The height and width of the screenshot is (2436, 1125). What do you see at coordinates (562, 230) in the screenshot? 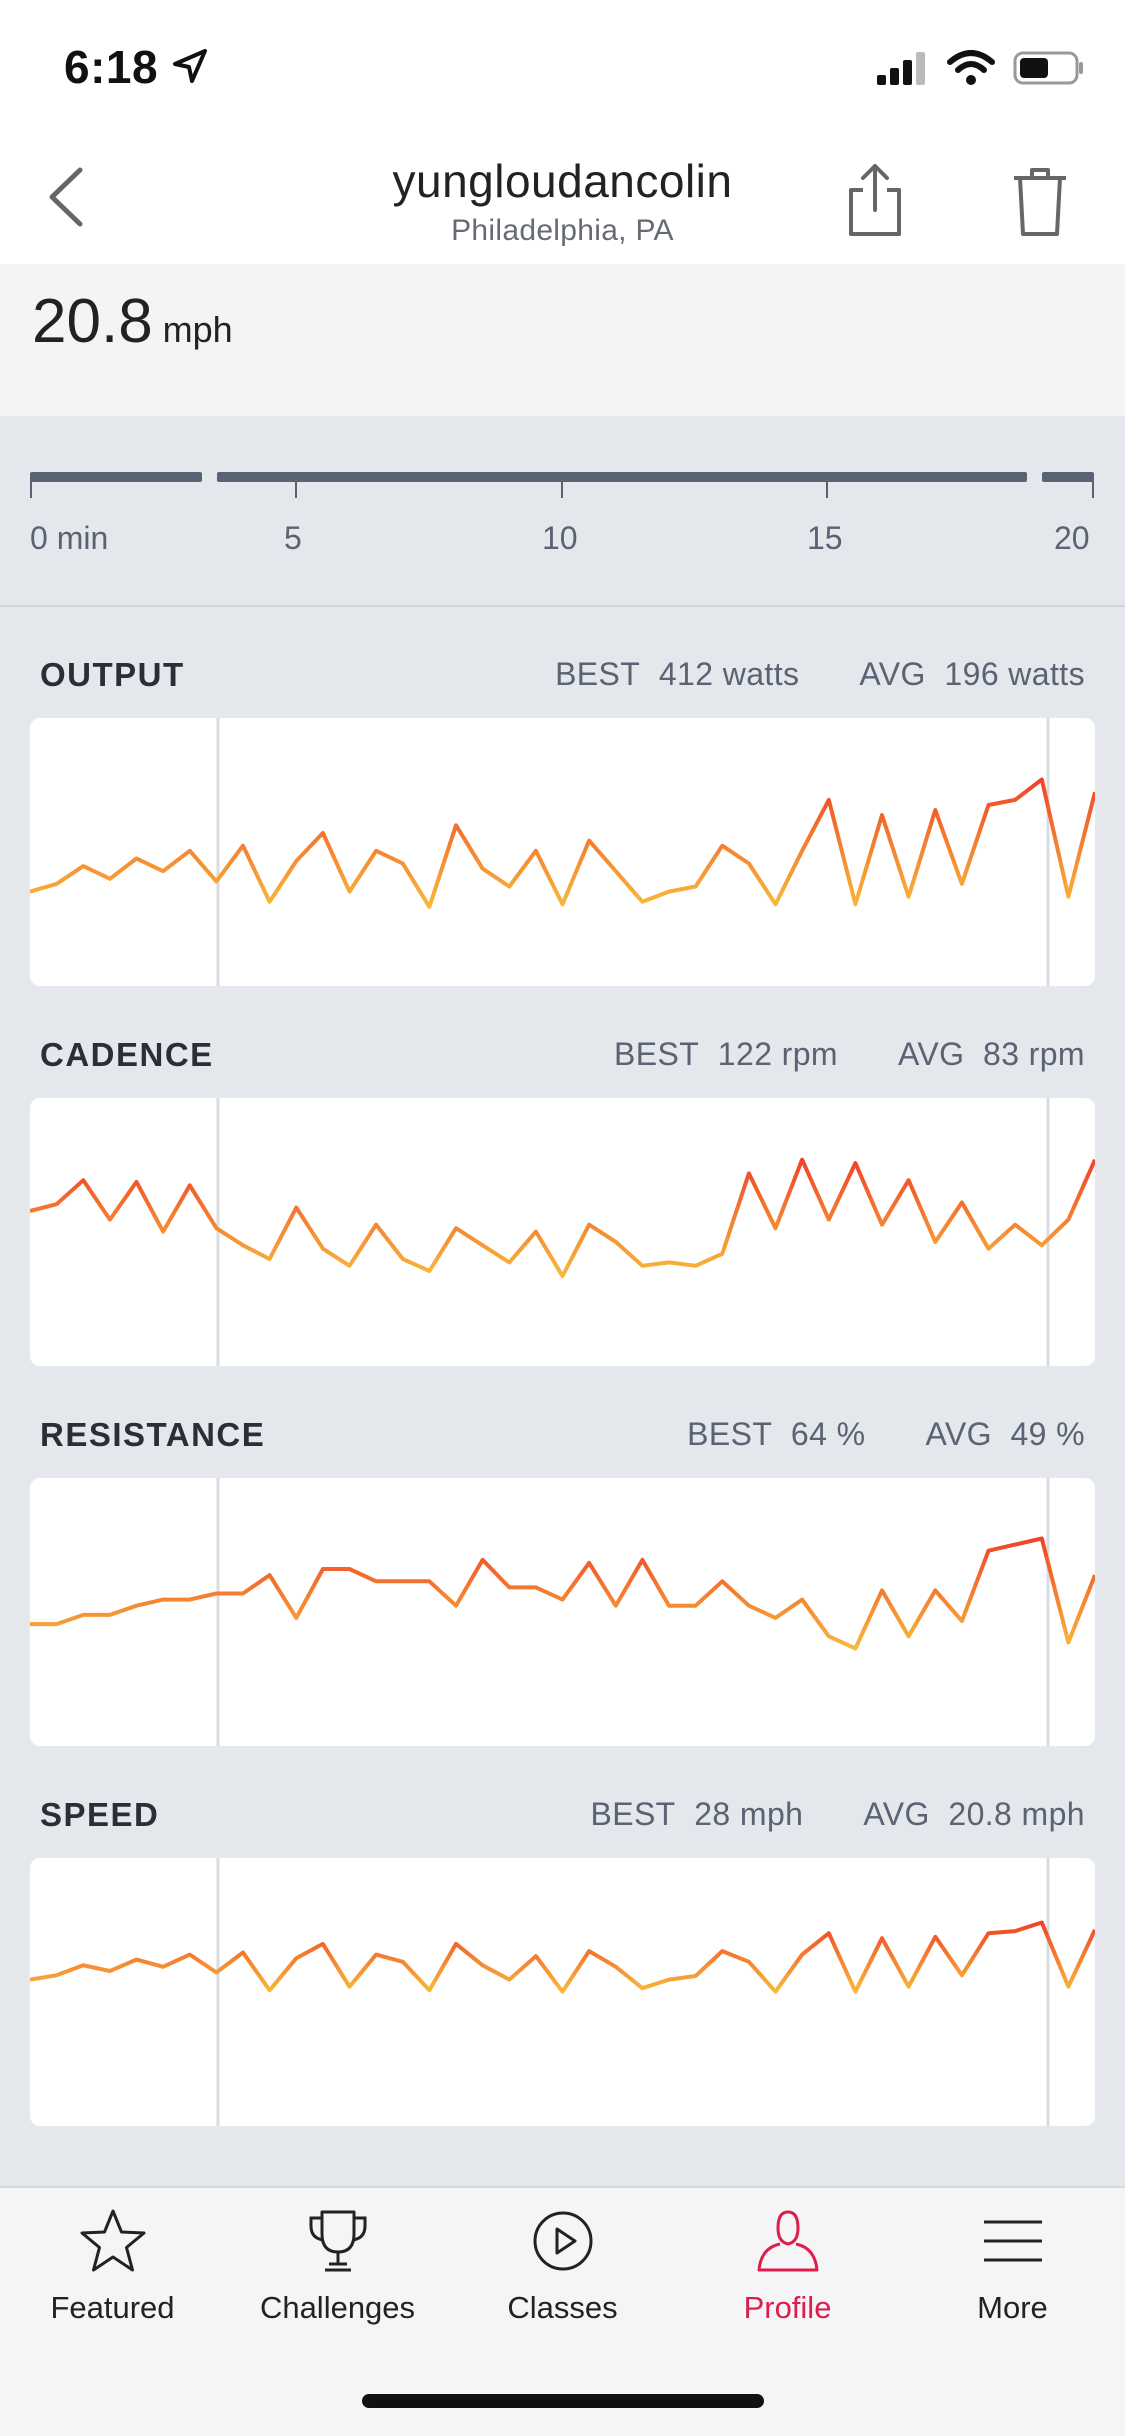
I see `page-subtitle: Philadelphia, PA` at bounding box center [562, 230].